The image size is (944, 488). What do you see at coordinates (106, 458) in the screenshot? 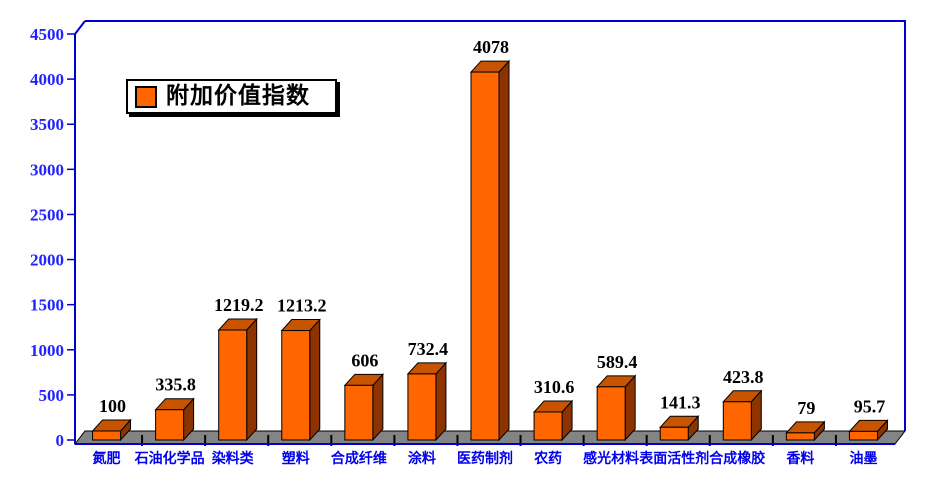
I see `category-label: 氮肥` at bounding box center [106, 458].